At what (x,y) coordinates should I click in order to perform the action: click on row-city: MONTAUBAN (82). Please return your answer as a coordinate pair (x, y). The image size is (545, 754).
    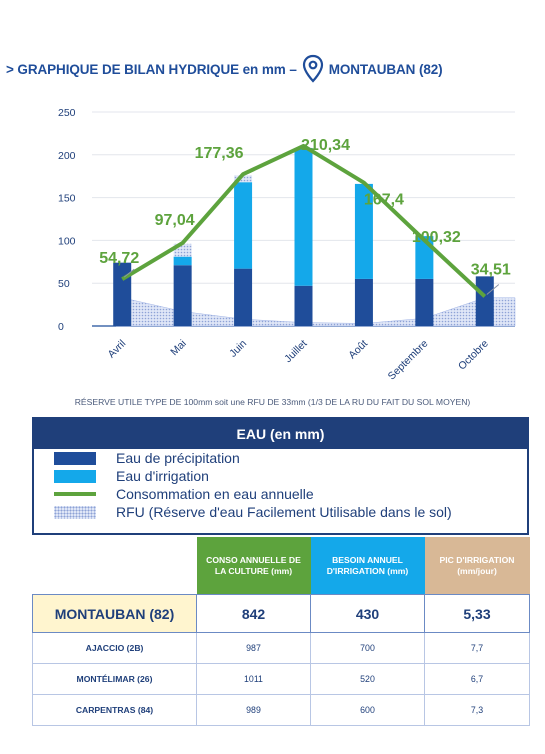
    Looking at the image, I should click on (114, 613).